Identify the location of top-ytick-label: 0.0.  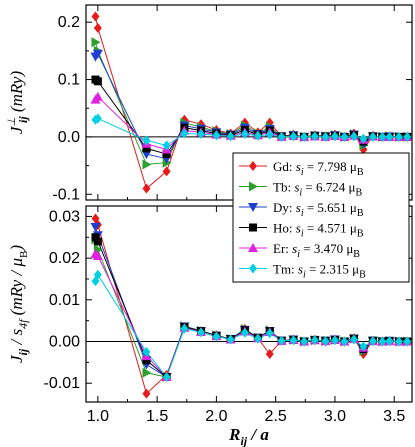
(69, 137).